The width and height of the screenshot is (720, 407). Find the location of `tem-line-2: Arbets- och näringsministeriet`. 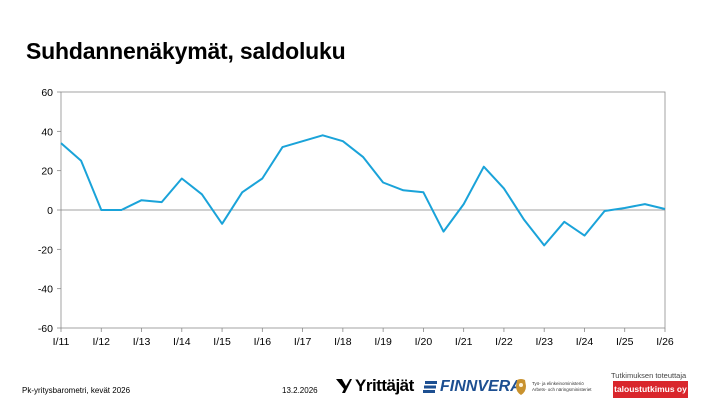

tem-line-2: Arbets- och näringsministeriet is located at coordinates (562, 389).